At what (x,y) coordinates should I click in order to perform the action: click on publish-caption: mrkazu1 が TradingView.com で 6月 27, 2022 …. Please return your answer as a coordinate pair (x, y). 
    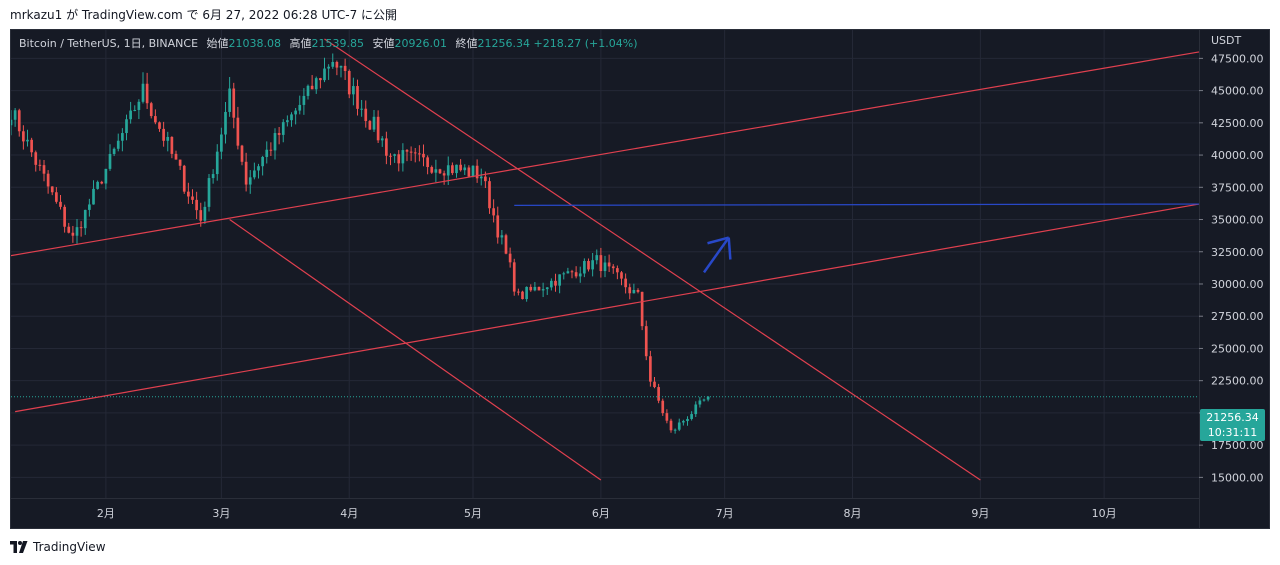
    Looking at the image, I should click on (204, 15).